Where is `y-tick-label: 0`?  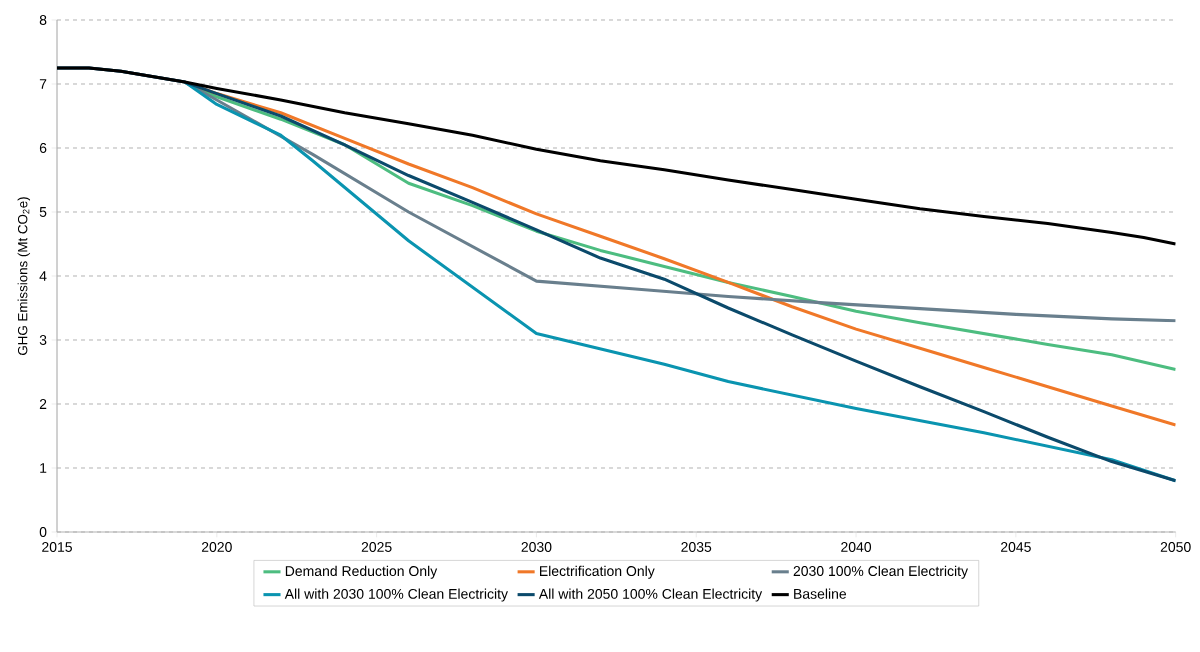
y-tick-label: 0 is located at coordinates (43, 532).